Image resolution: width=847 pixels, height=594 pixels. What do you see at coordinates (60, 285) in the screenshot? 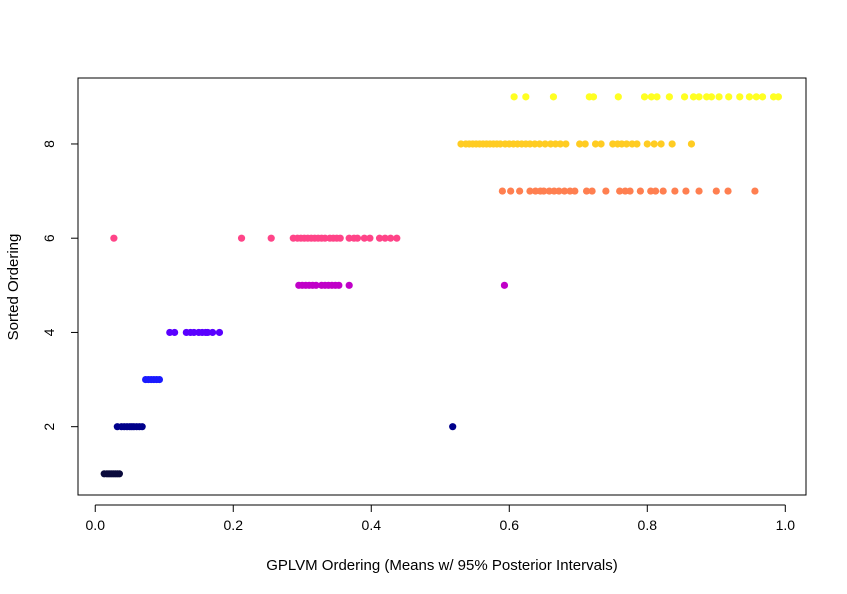
I see `y-axis: 2 4 6 8` at bounding box center [60, 285].